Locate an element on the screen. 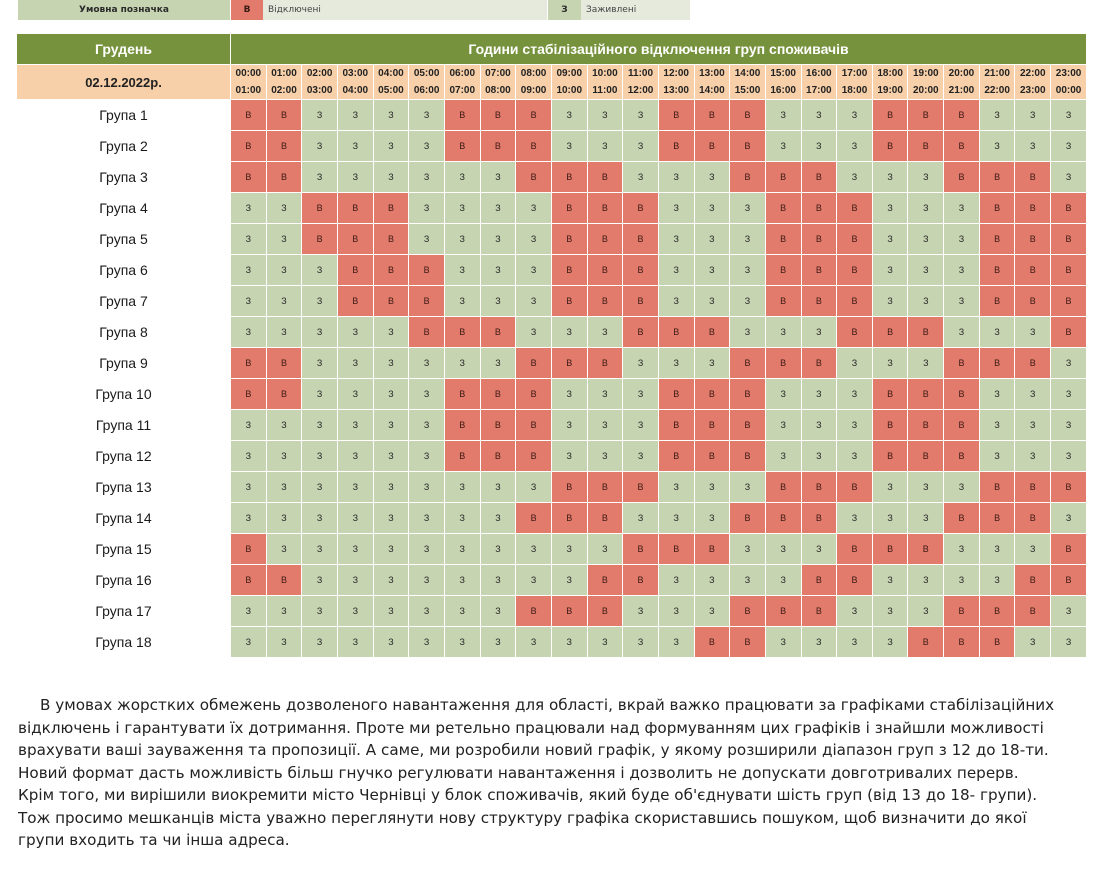 The height and width of the screenshot is (884, 1100). hour-header: 02:00 03:00 is located at coordinates (319, 82).